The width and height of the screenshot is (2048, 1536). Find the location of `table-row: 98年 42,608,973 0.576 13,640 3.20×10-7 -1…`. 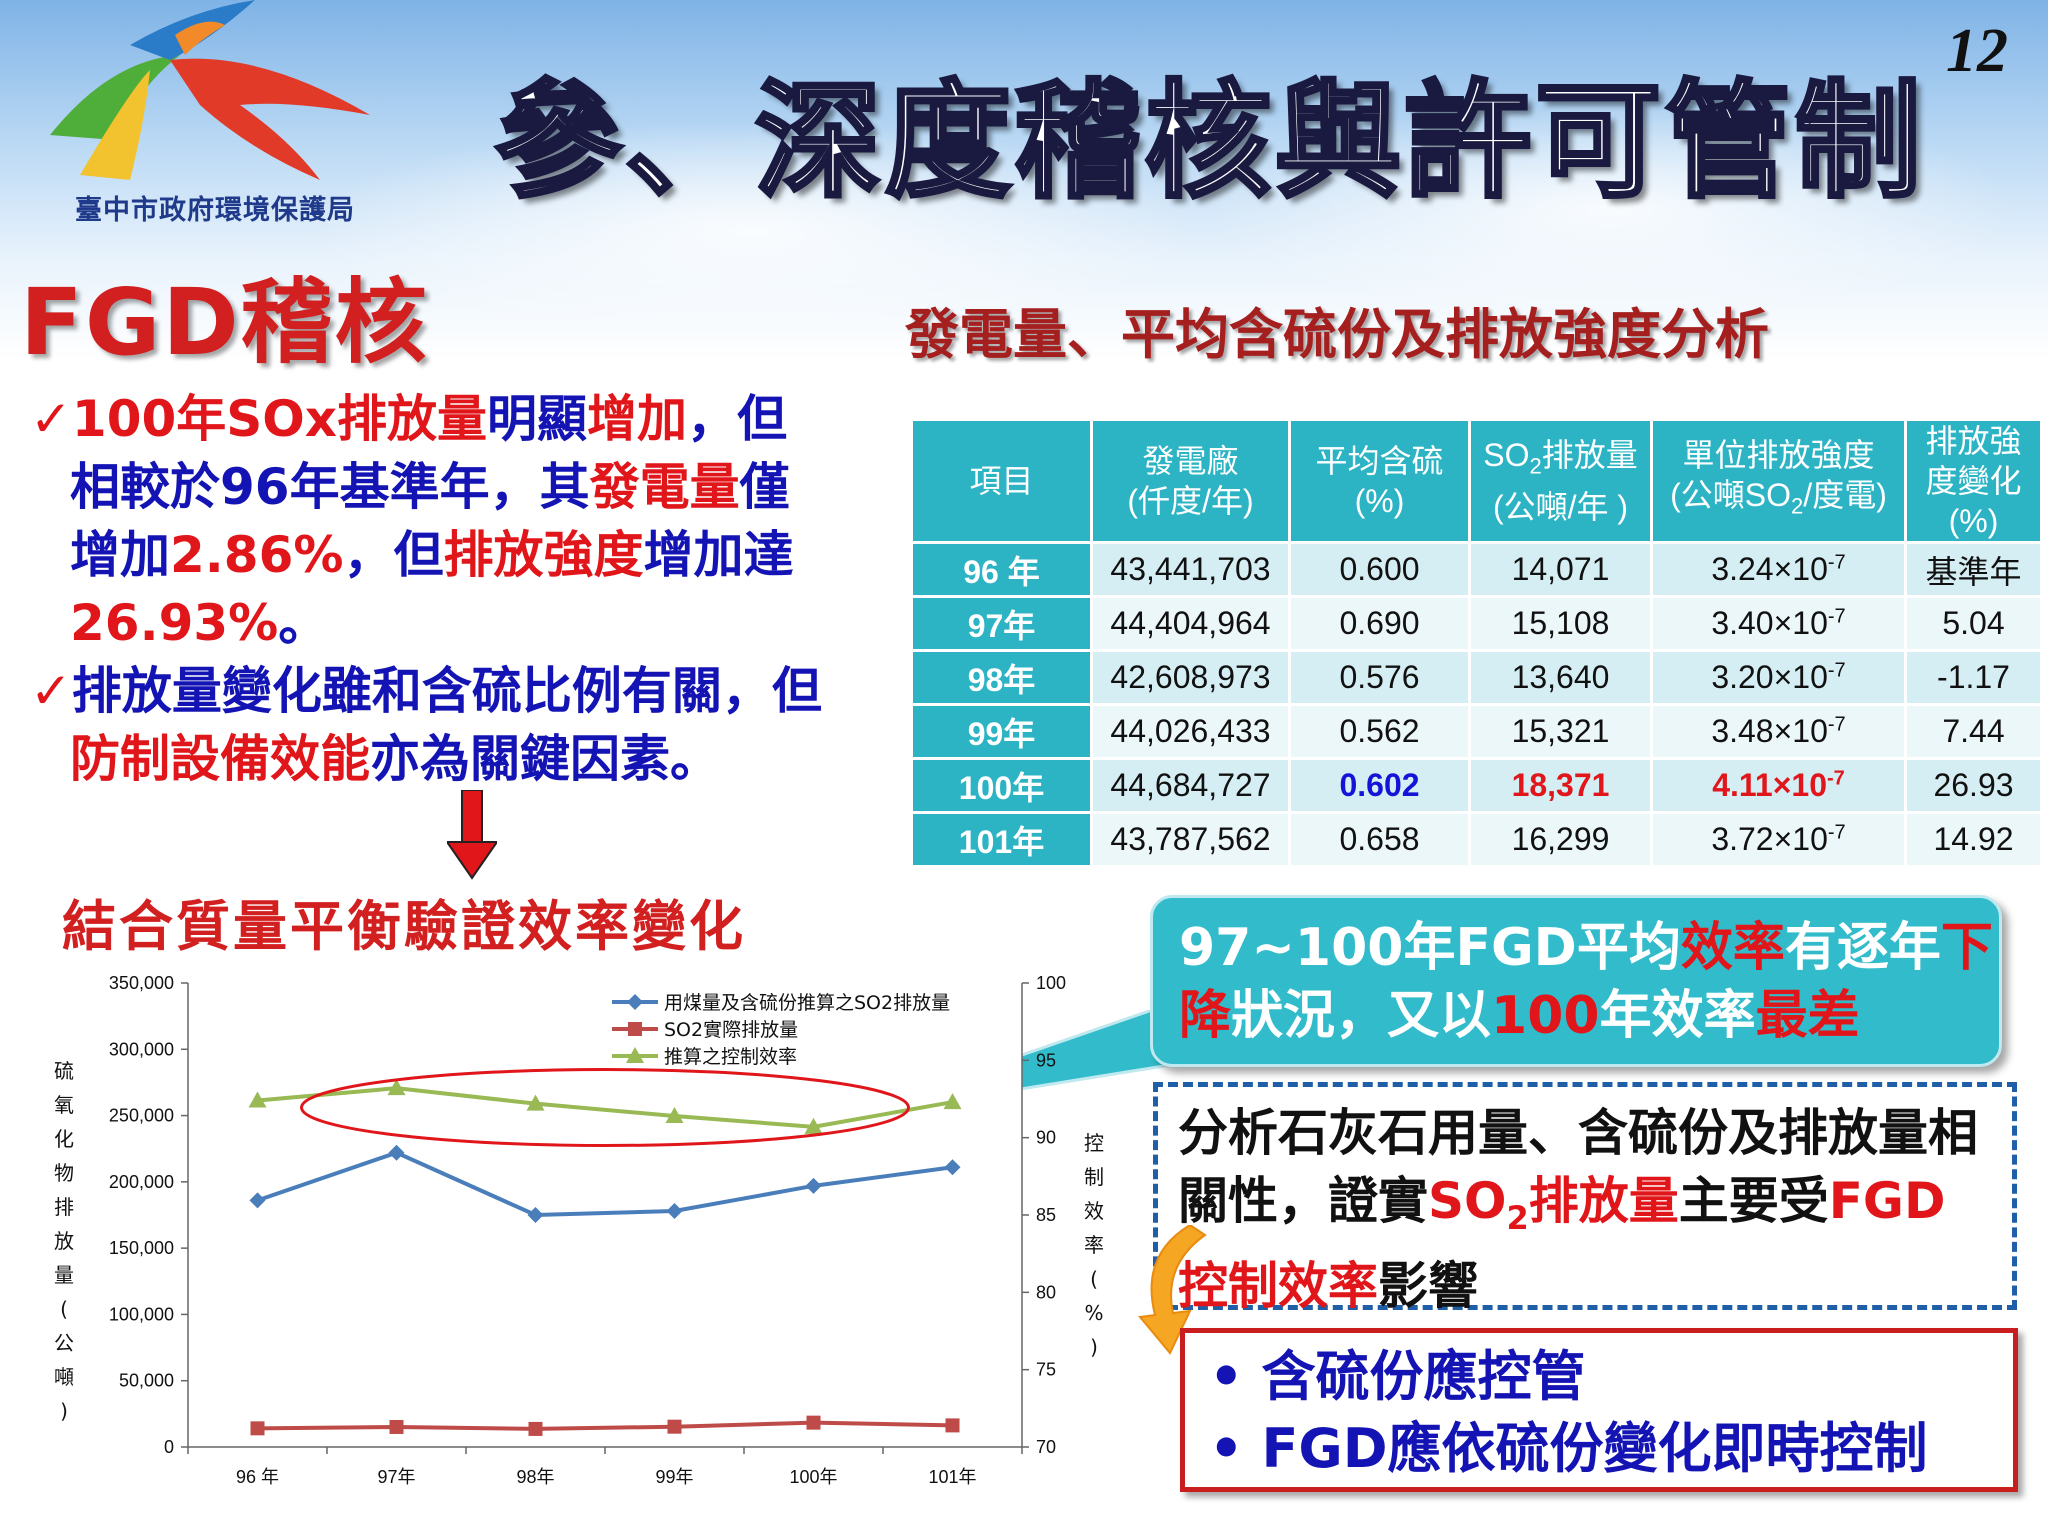

table-row: 98年 42,608,973 0.576 13,640 3.20×10-7 -1… is located at coordinates (1476, 677).